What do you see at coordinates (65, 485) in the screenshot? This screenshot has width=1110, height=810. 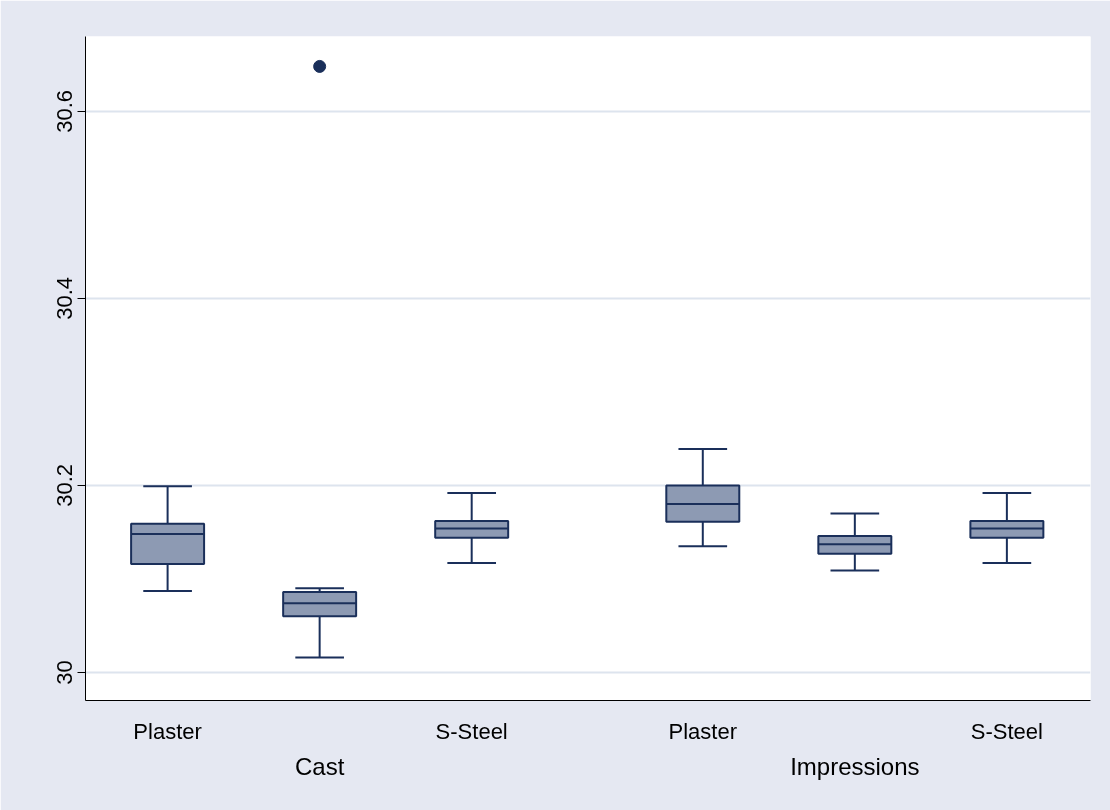 I see `y-tick-label: 30.2` at bounding box center [65, 485].